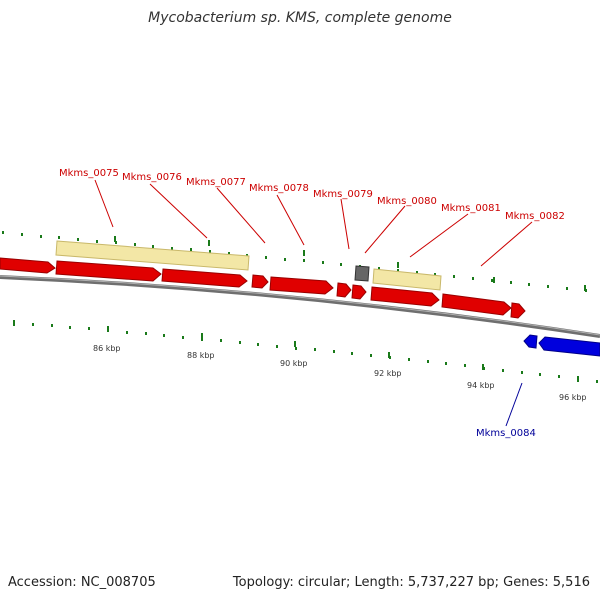  What do you see at coordinates (313, 223) in the screenshot?
I see `forward-leader-lines` at bounding box center [313, 223].